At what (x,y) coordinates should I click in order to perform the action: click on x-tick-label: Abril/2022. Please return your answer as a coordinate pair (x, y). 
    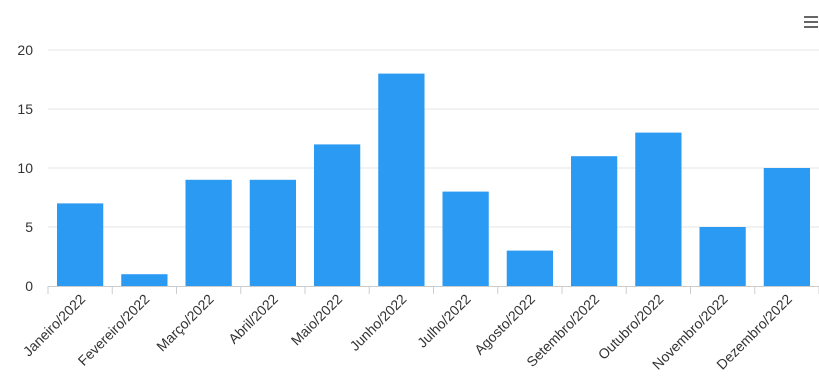
    Looking at the image, I should click on (253, 319).